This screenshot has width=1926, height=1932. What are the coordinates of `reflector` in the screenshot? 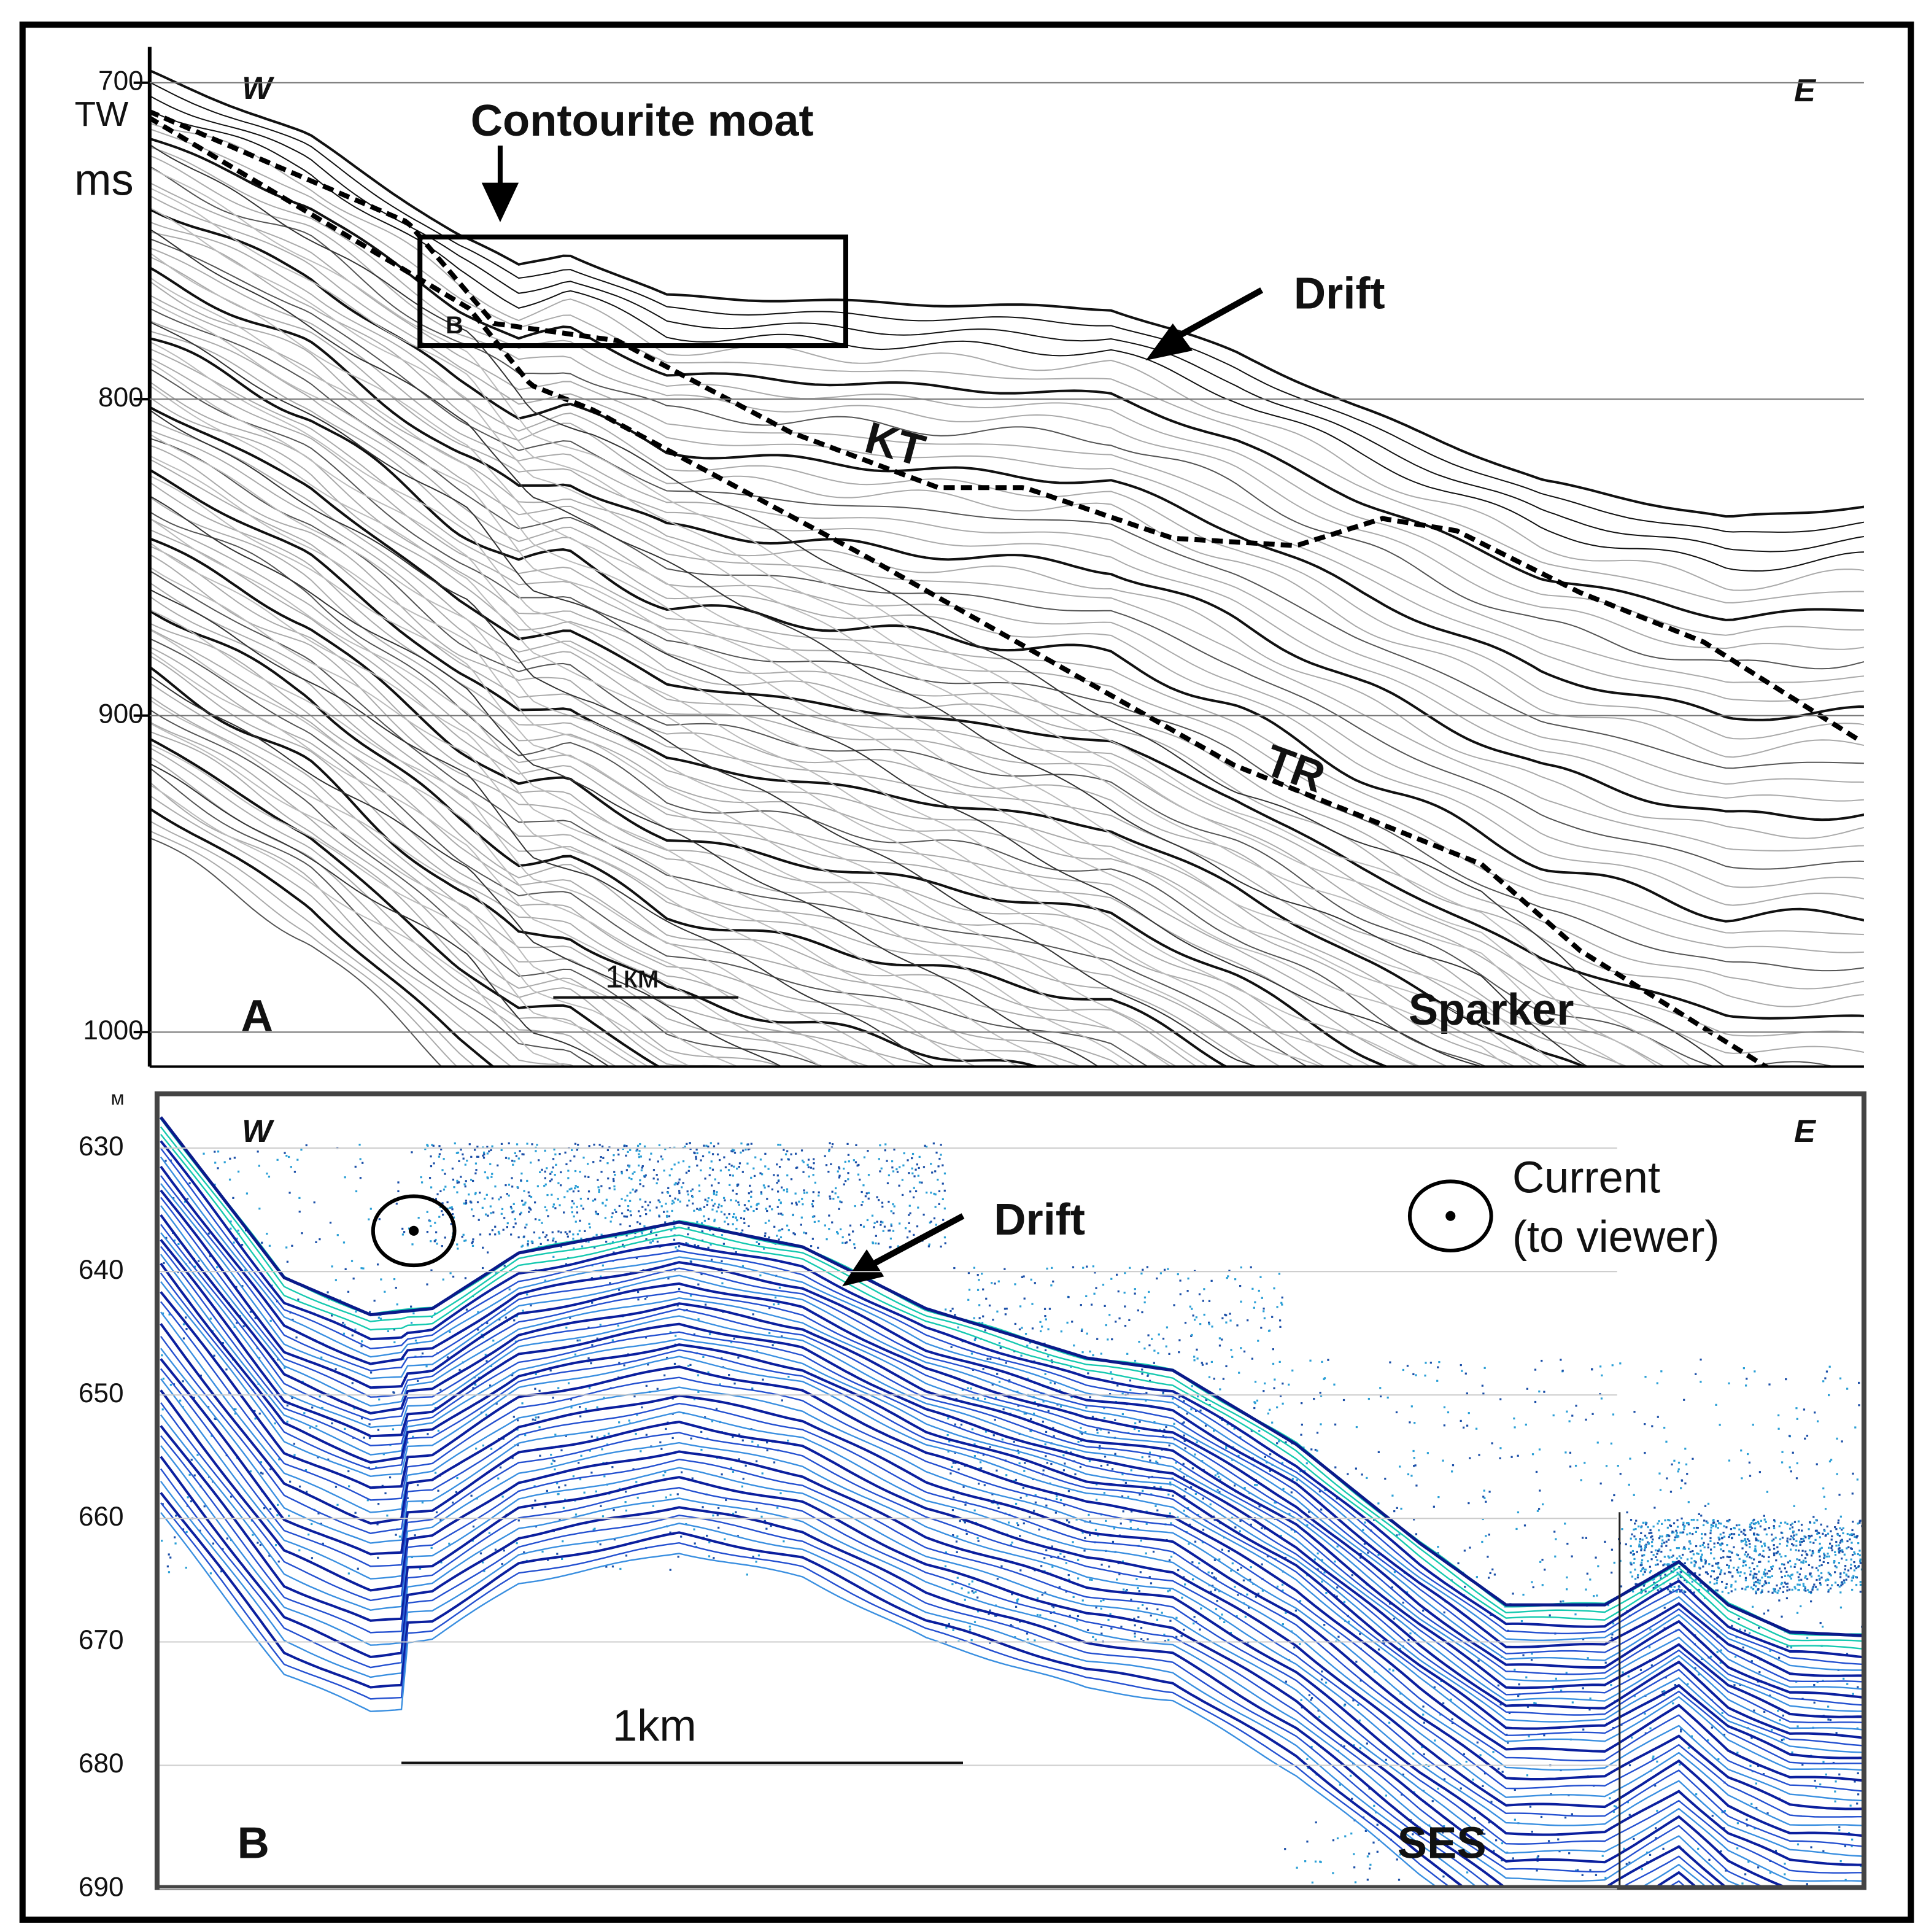 It's located at (383, 911).